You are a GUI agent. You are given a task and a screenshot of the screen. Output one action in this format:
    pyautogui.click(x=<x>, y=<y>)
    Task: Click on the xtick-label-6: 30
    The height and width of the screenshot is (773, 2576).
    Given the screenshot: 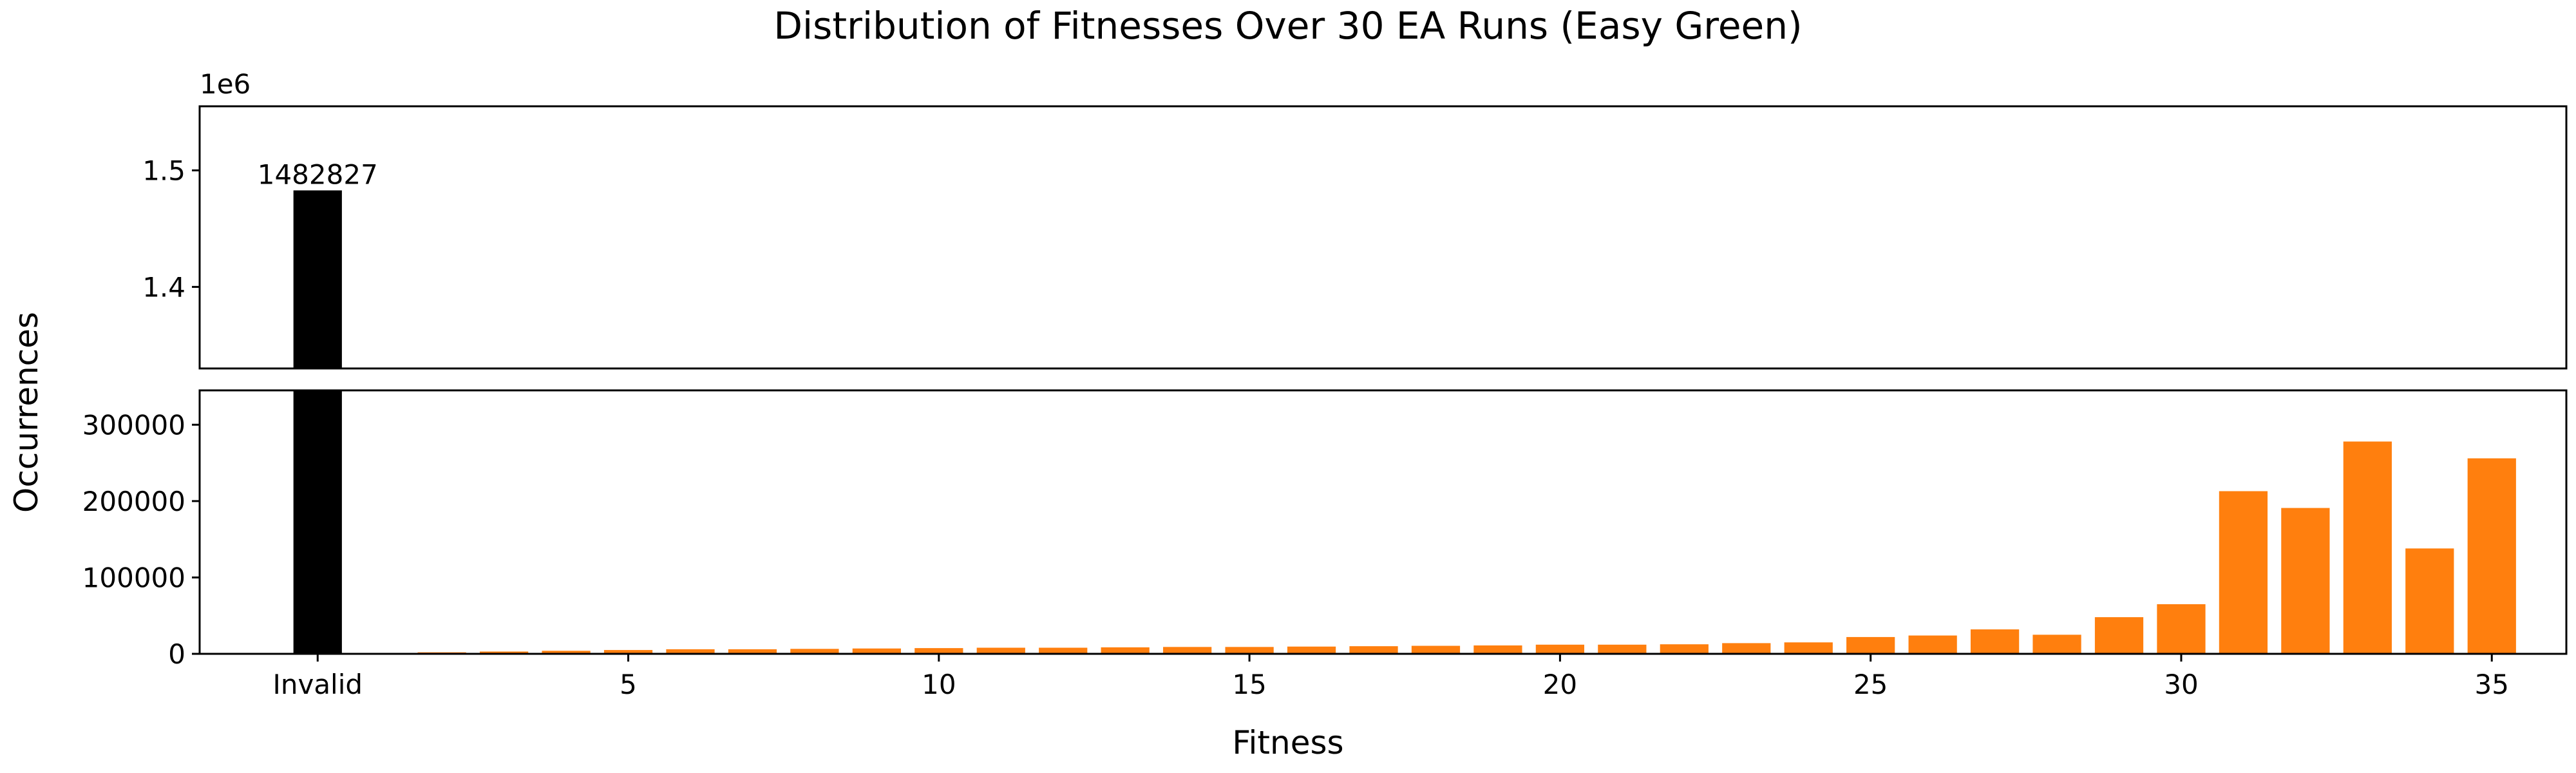 What is the action you would take?
    pyautogui.click(x=2181, y=685)
    